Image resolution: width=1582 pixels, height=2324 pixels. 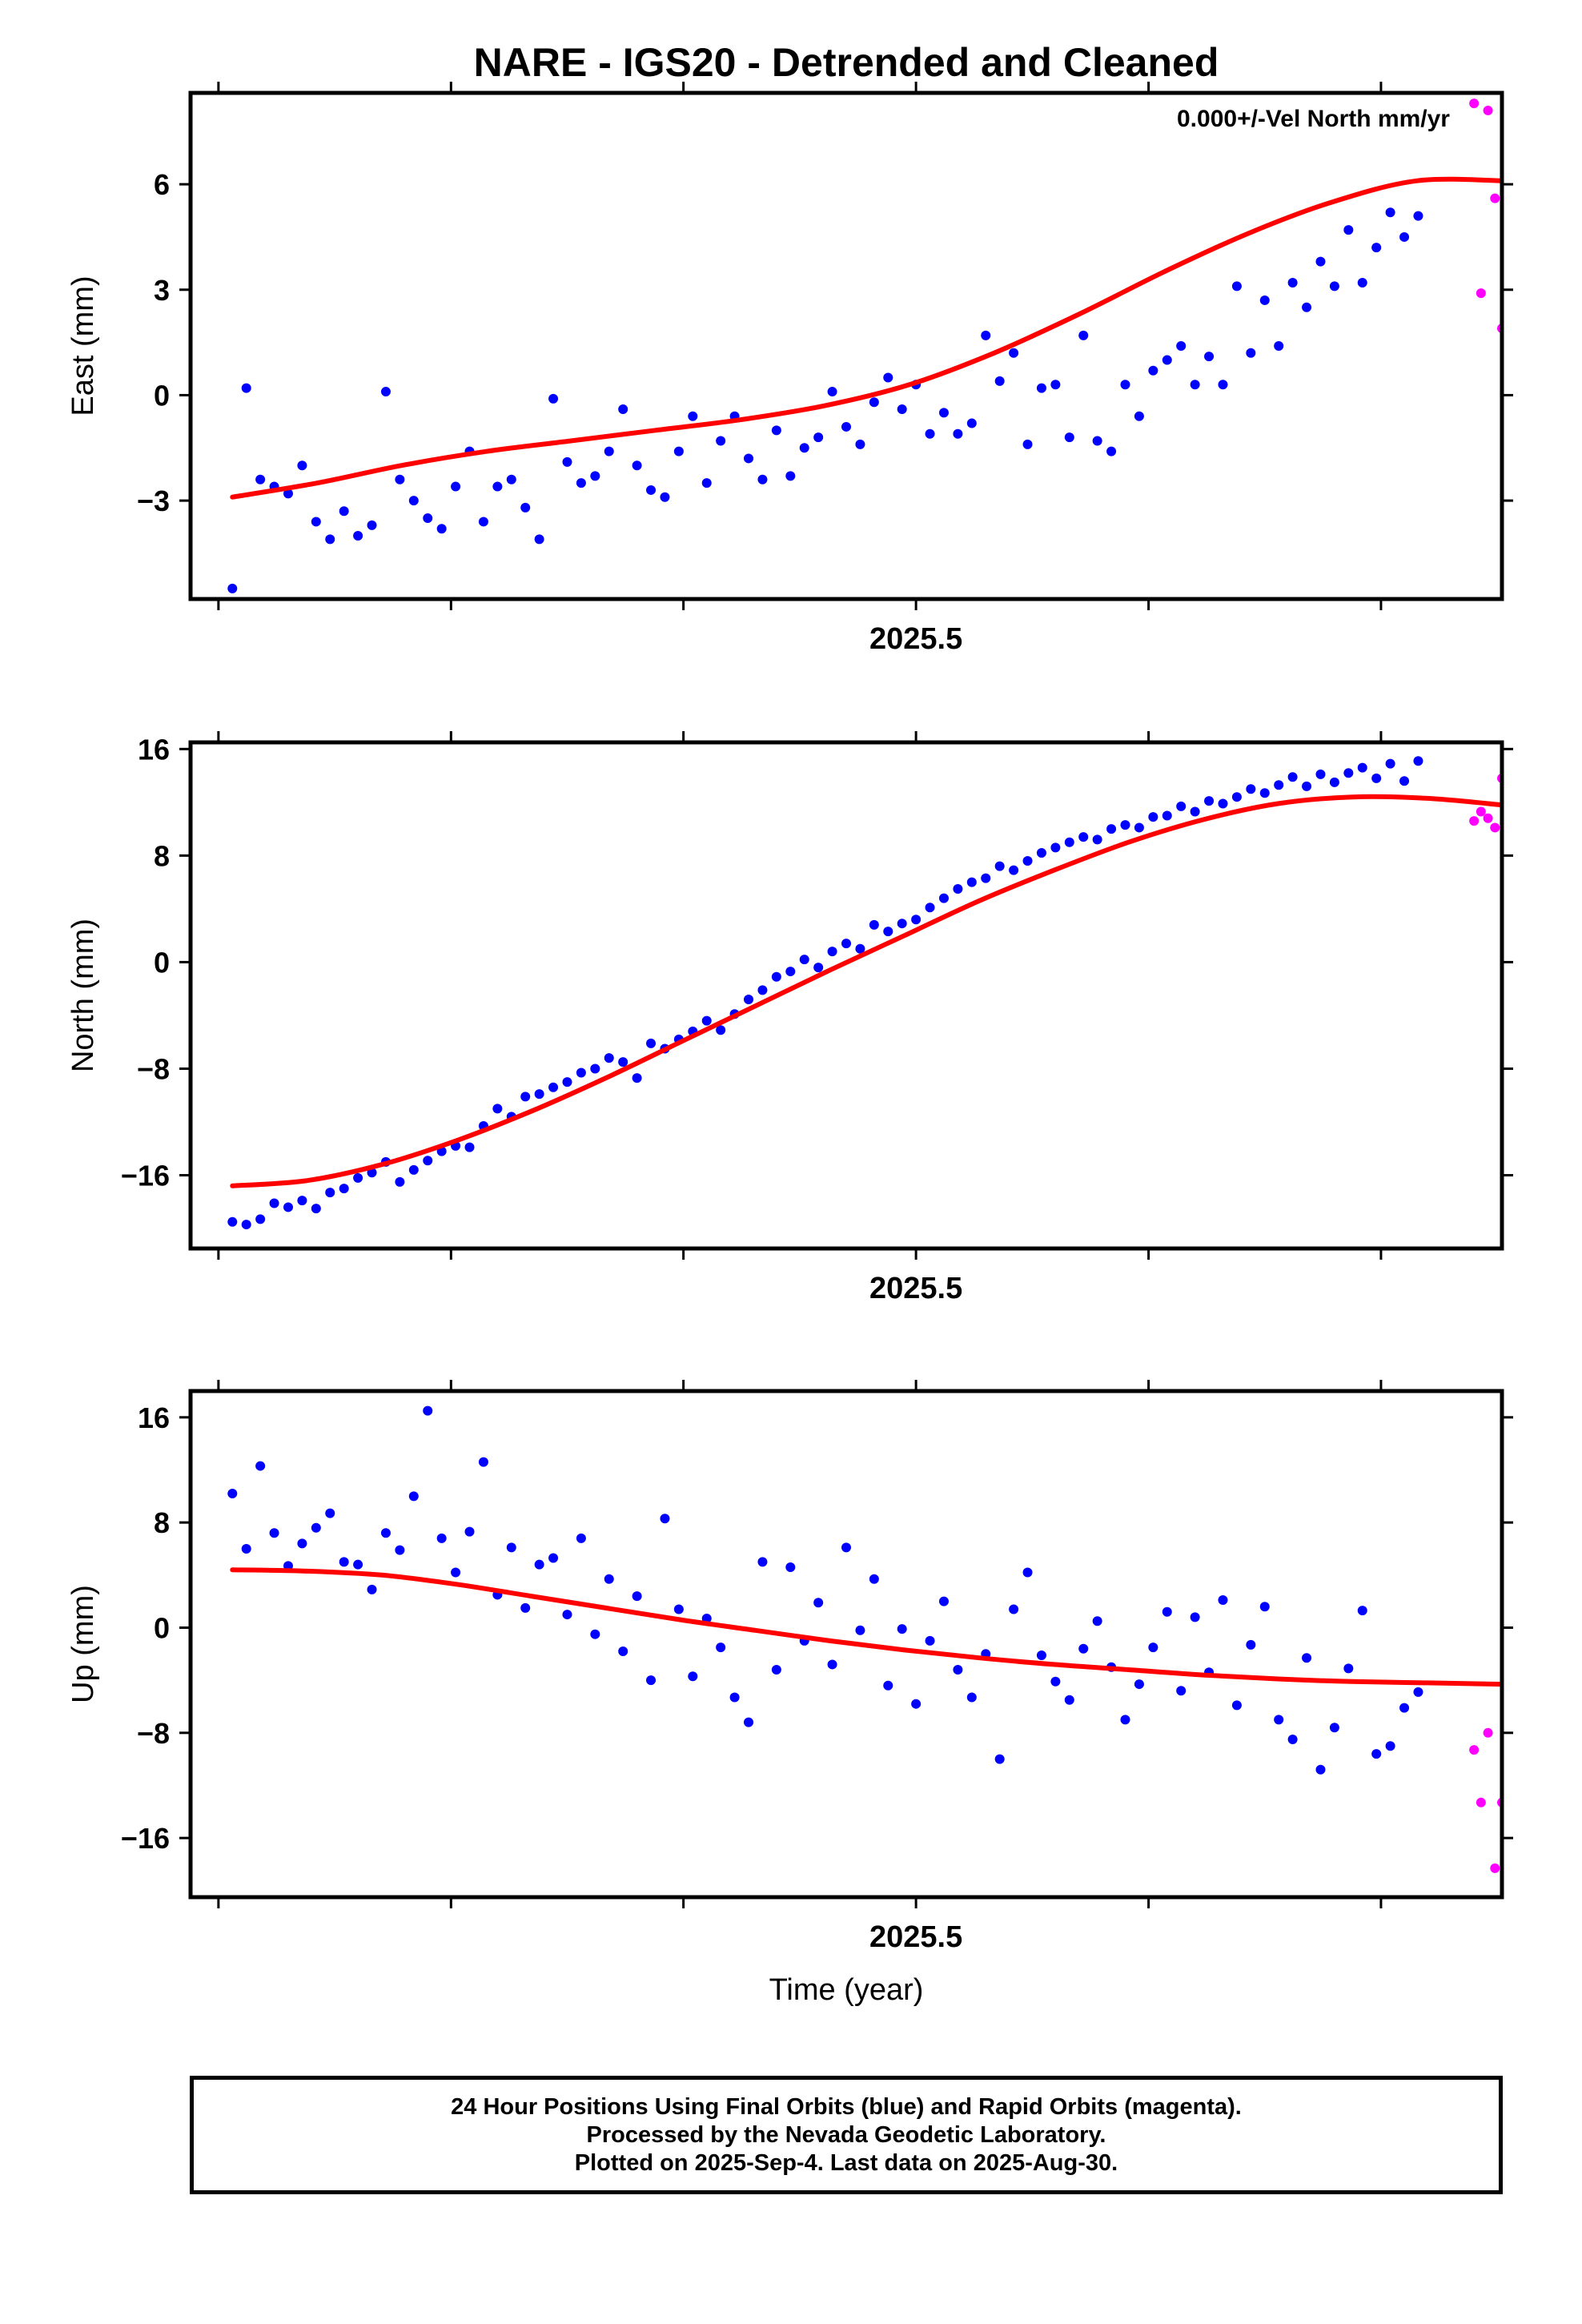 I want to click on y-axis-label: North (mm), so click(x=83, y=995).